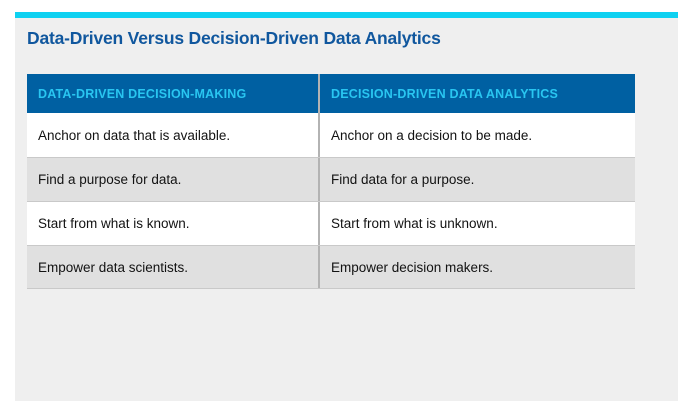 The image size is (690, 411). I want to click on column-header-decision-driven: DECISION-DRIVEN DATA ANALYTICS, so click(476, 93).